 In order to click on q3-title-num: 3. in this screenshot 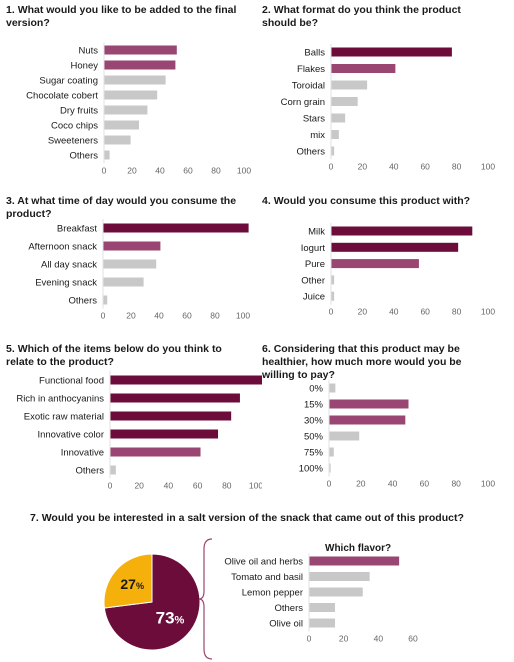, I will do `click(10, 201)`.